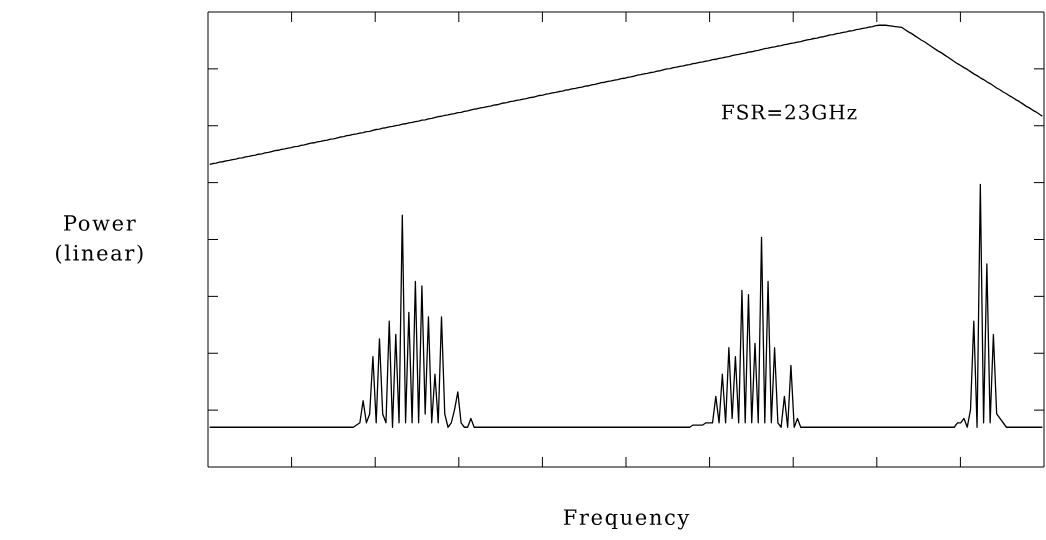 The height and width of the screenshot is (540, 1046). What do you see at coordinates (99, 239) in the screenshot?
I see `y-axis-title: Power (linear)` at bounding box center [99, 239].